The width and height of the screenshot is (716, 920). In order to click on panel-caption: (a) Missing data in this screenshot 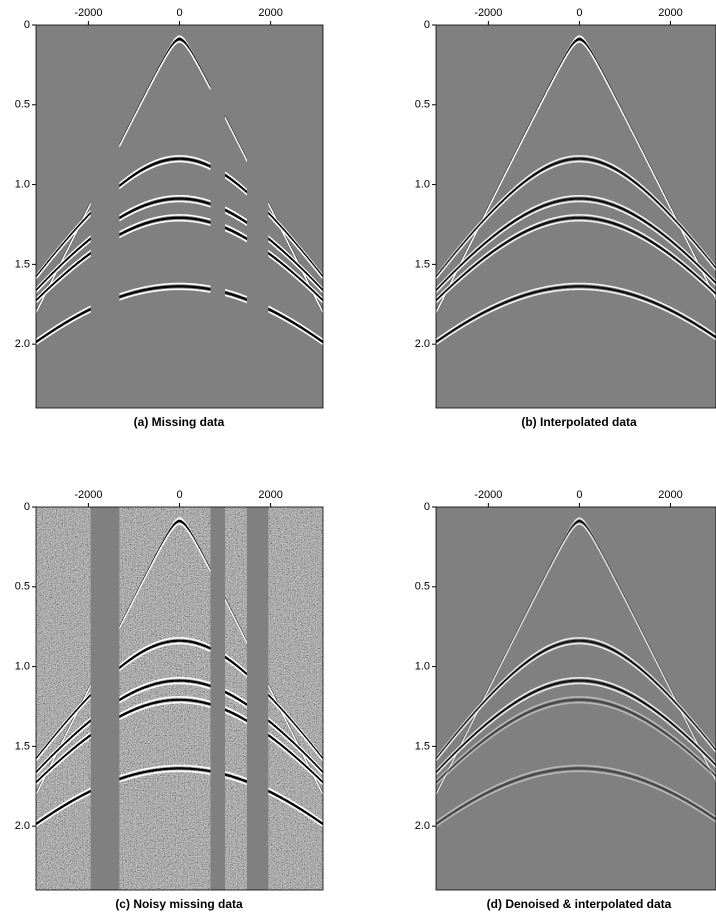, I will do `click(179, 422)`.